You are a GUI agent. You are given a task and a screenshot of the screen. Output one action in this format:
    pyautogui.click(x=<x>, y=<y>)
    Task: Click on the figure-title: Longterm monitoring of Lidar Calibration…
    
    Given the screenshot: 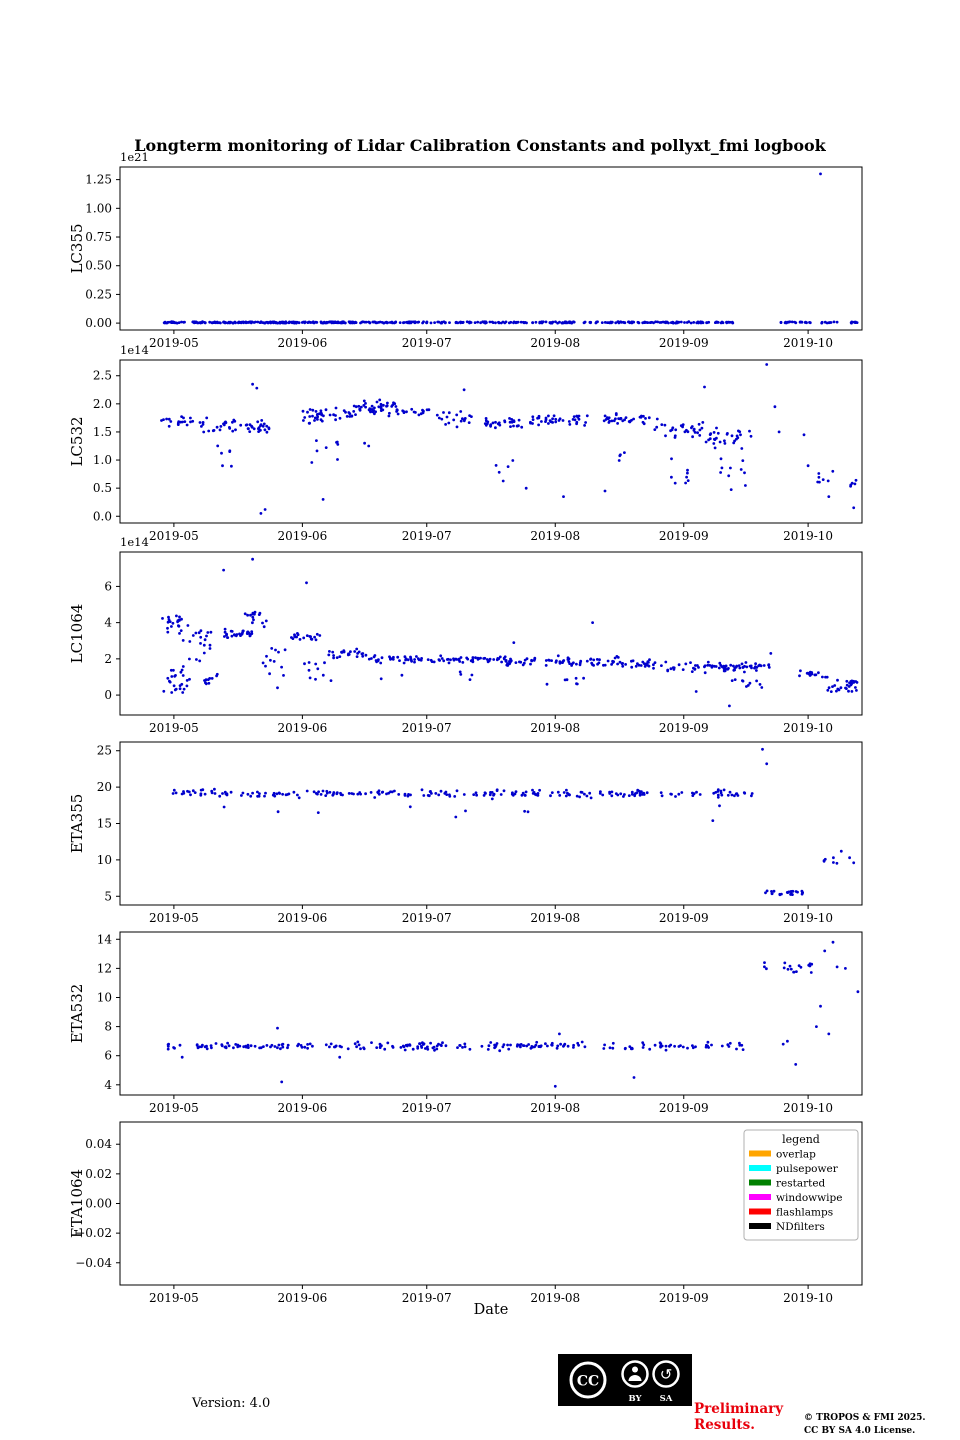 What is the action you would take?
    pyautogui.click(x=480, y=145)
    